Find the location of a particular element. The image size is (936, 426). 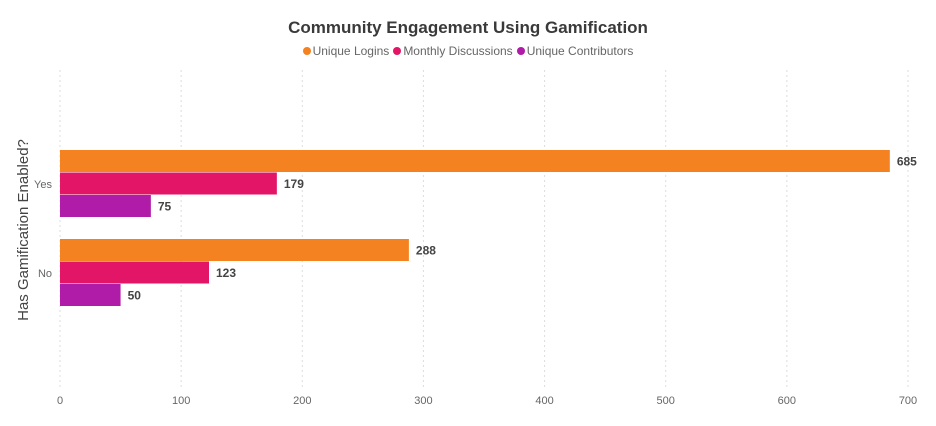

x-tick-label: 500 is located at coordinates (666, 401).